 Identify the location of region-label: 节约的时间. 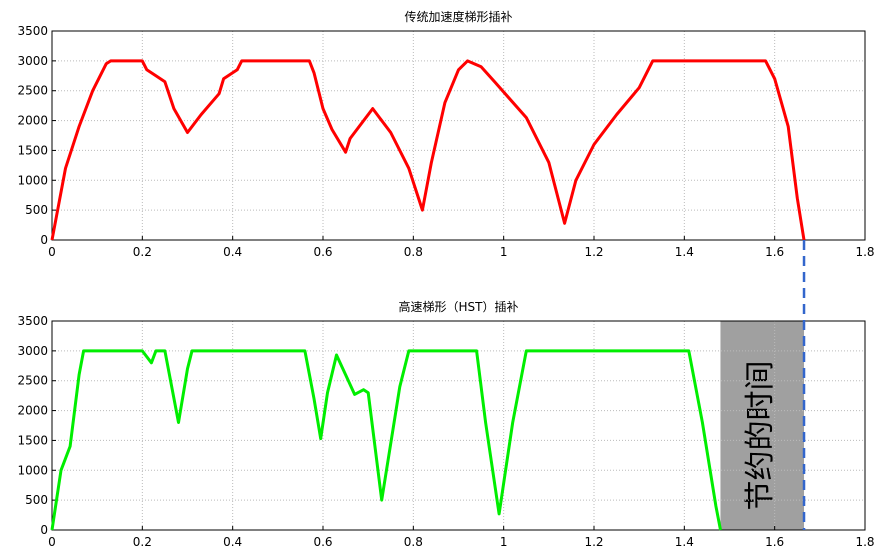
(760, 436).